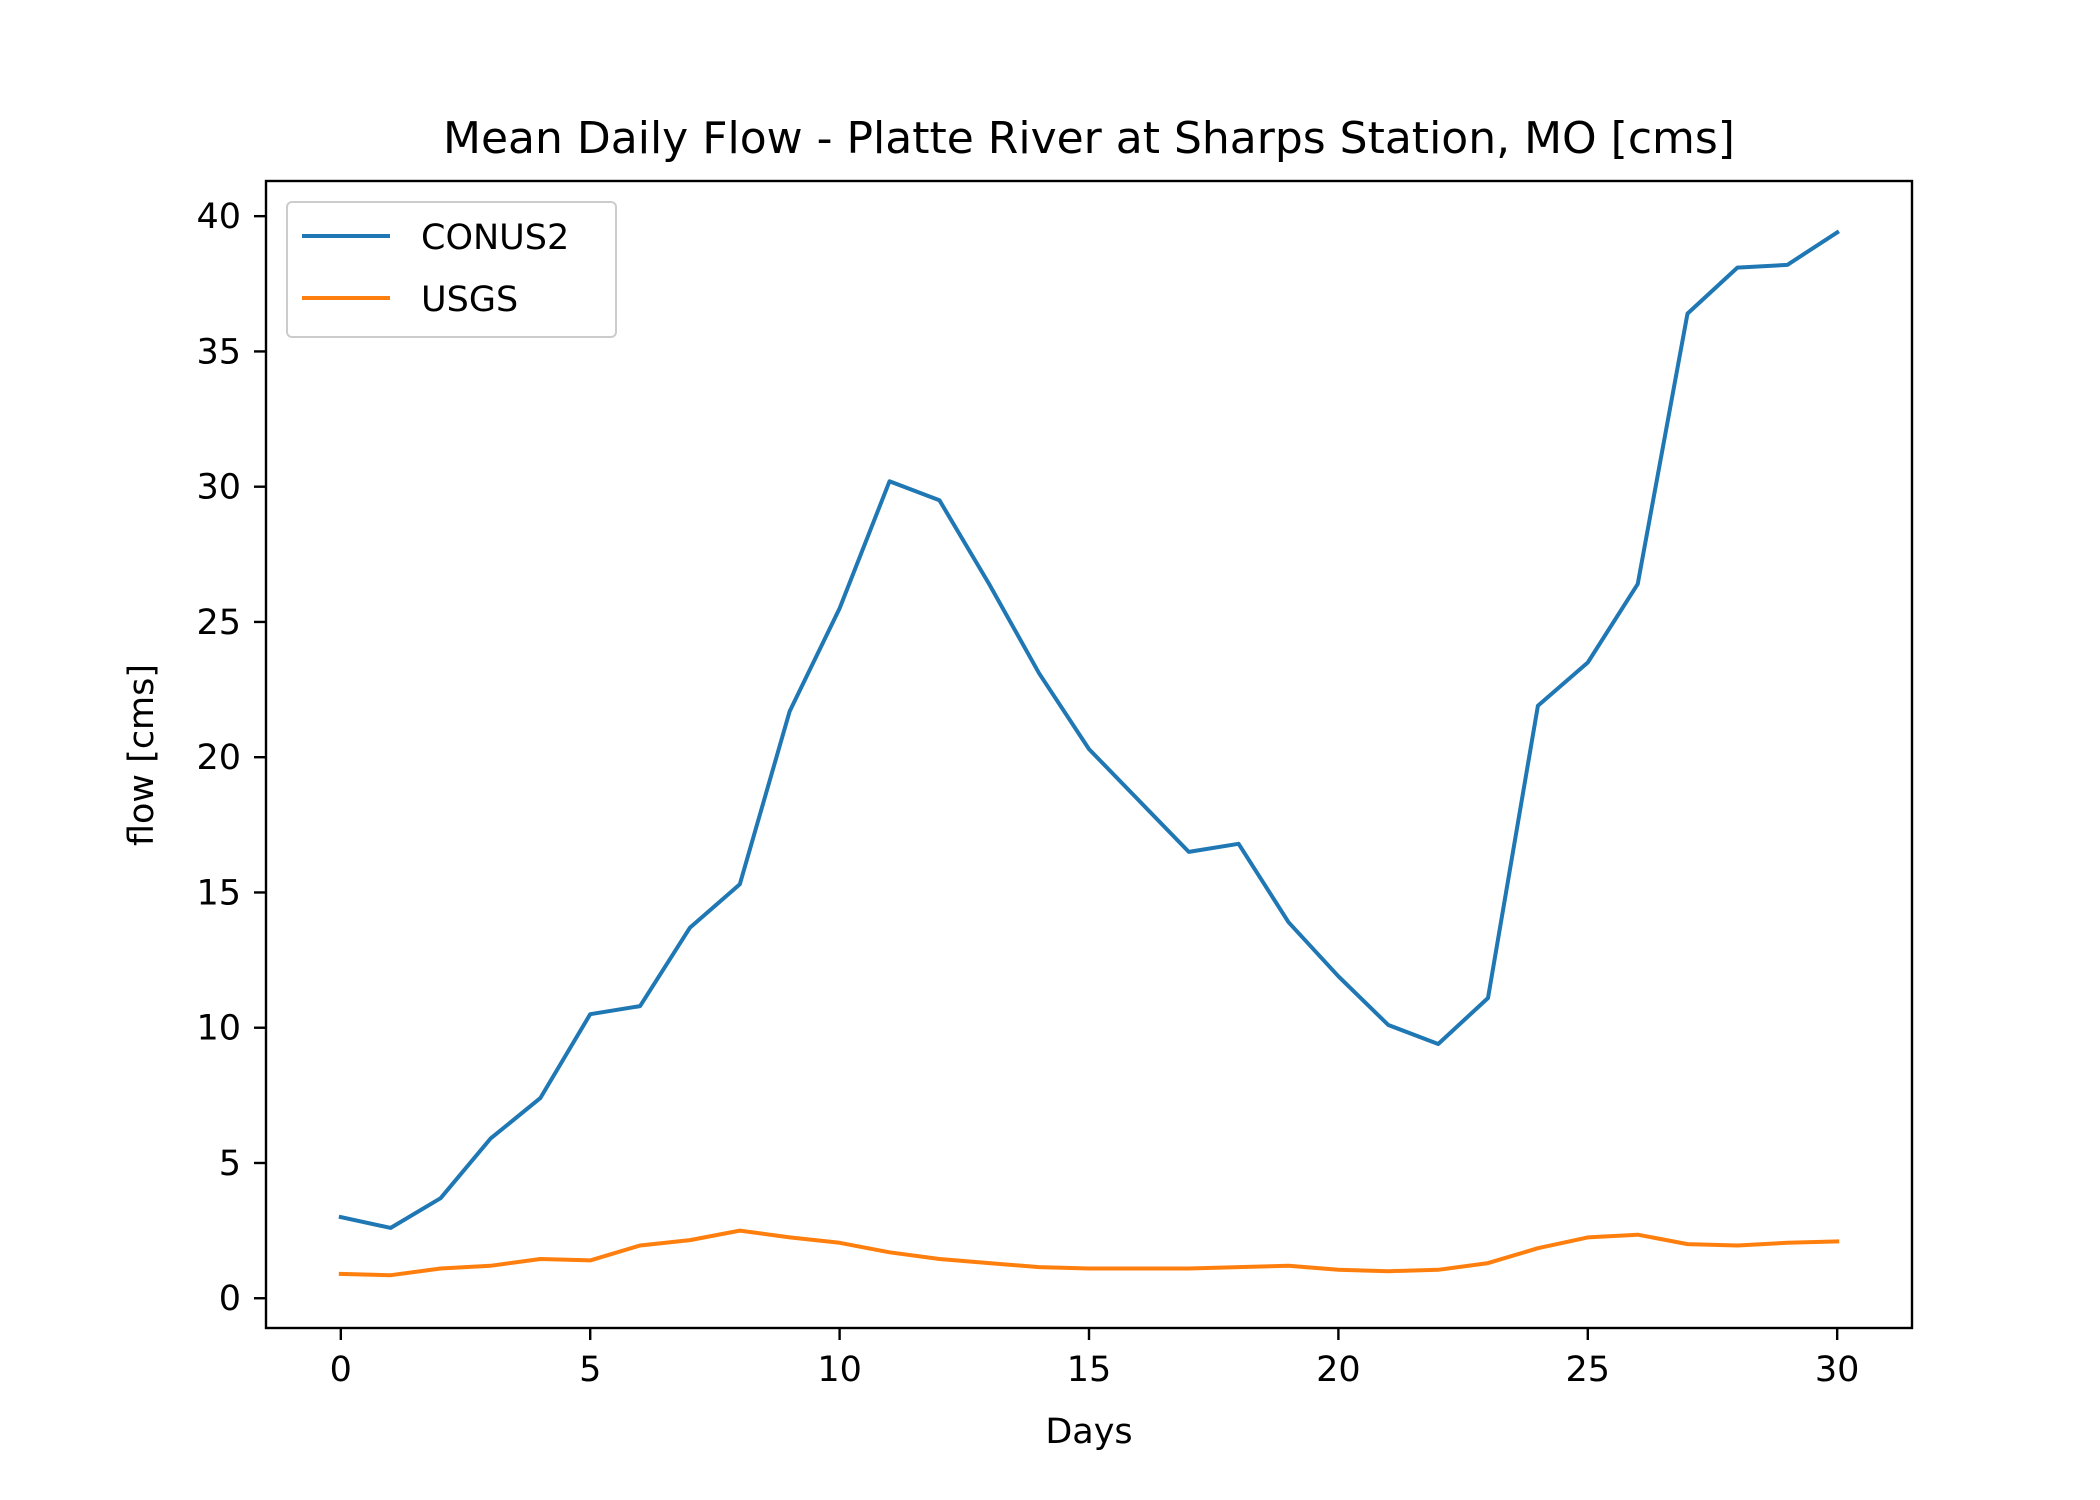 The height and width of the screenshot is (1500, 2100). I want to click on x-tick-label: 20, so click(1338, 1370).